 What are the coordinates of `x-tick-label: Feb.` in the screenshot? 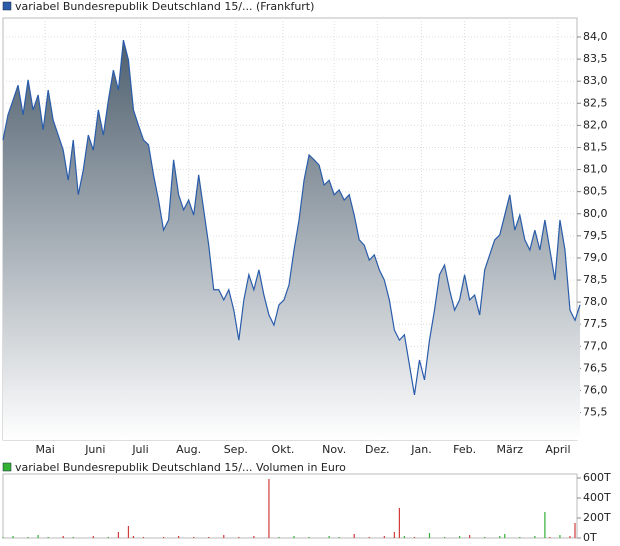 It's located at (464, 449).